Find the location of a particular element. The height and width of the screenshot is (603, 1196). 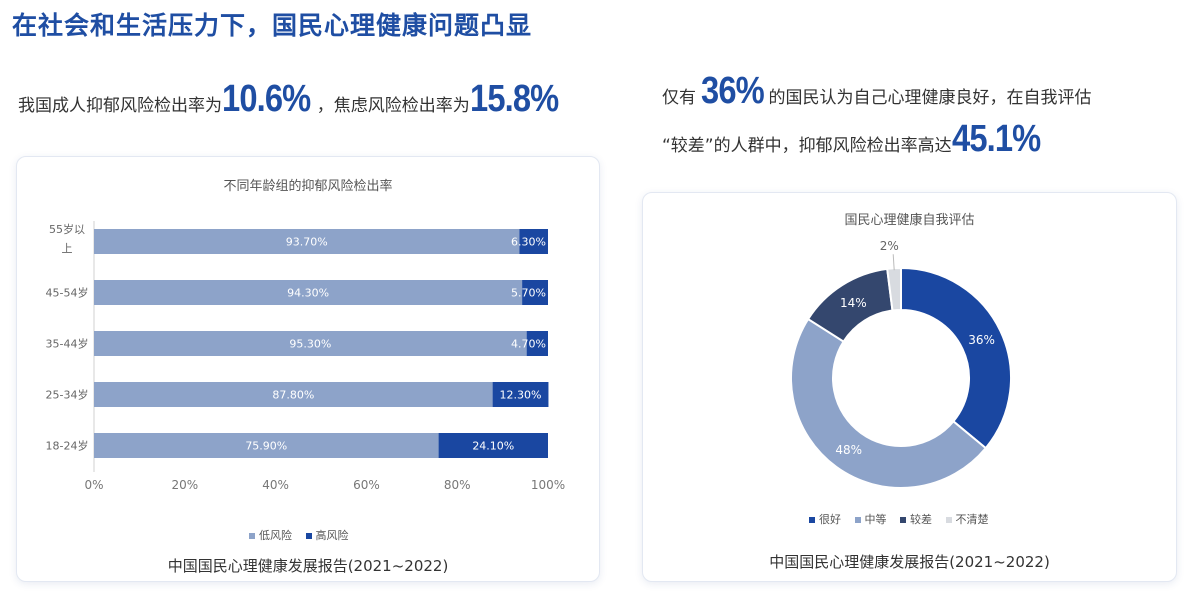

donut-chart-source: 中国国民心理健康发展报告(2021~2022) is located at coordinates (909, 562).